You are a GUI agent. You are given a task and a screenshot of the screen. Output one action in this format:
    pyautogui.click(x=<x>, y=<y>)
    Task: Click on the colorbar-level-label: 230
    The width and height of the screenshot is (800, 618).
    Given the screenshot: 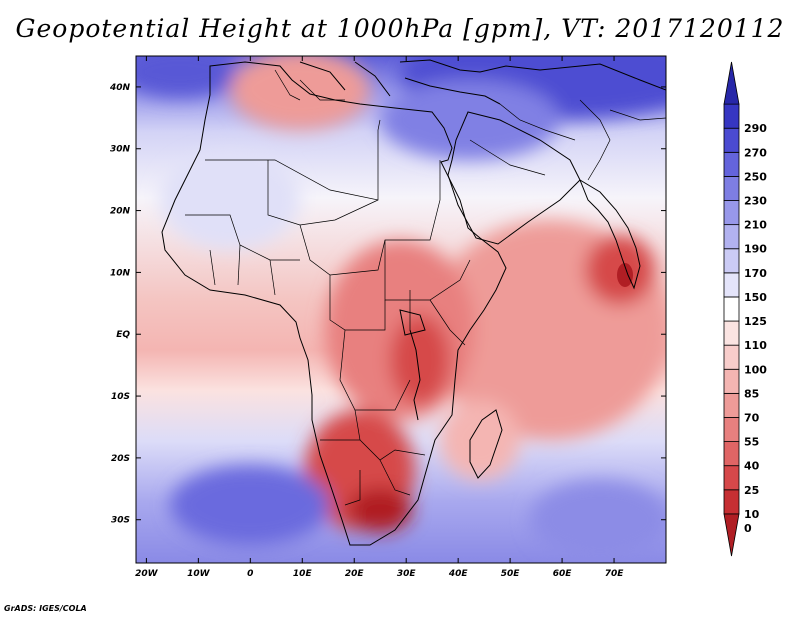 What is the action you would take?
    pyautogui.click(x=755, y=201)
    